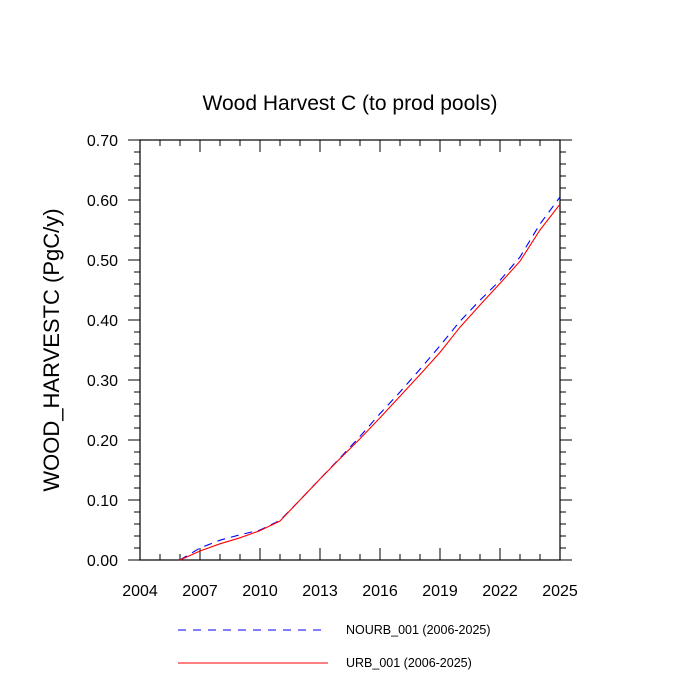 This screenshot has width=700, height=700. What do you see at coordinates (380, 591) in the screenshot?
I see `x-tick-label: 2016` at bounding box center [380, 591].